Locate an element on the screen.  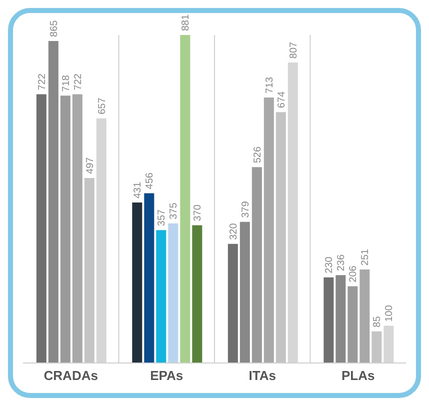
data-label: 881 is located at coordinates (186, 22).